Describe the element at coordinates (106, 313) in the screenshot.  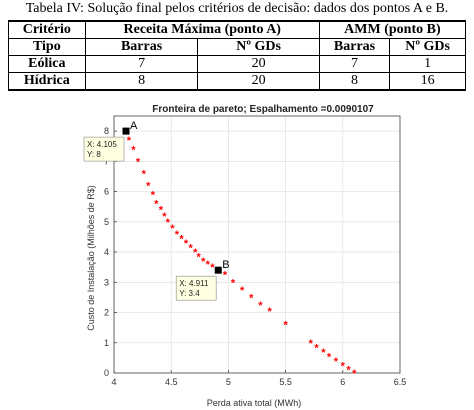
I see `y-tick-label: 2` at that location.